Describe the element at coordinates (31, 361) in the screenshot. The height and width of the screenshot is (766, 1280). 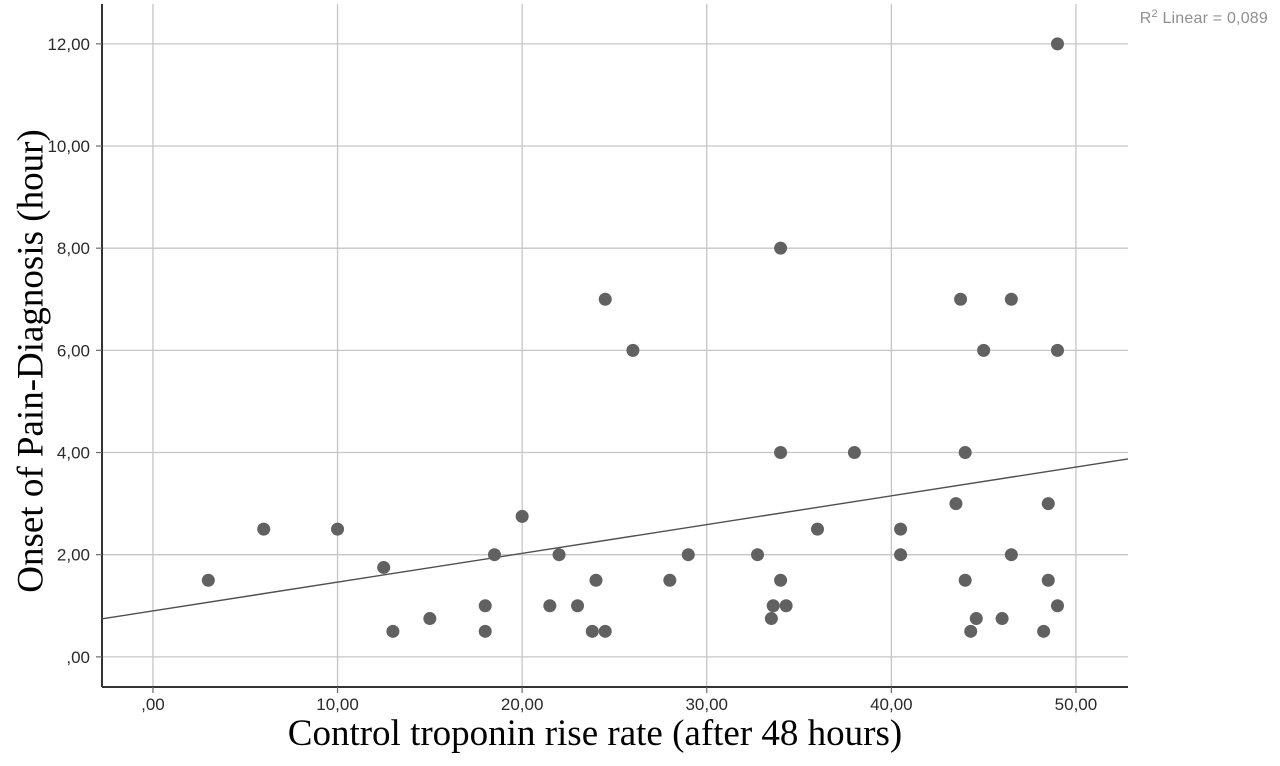
I see `y-axis-title: Onset of Pain-Diagnosis (hour)` at that location.